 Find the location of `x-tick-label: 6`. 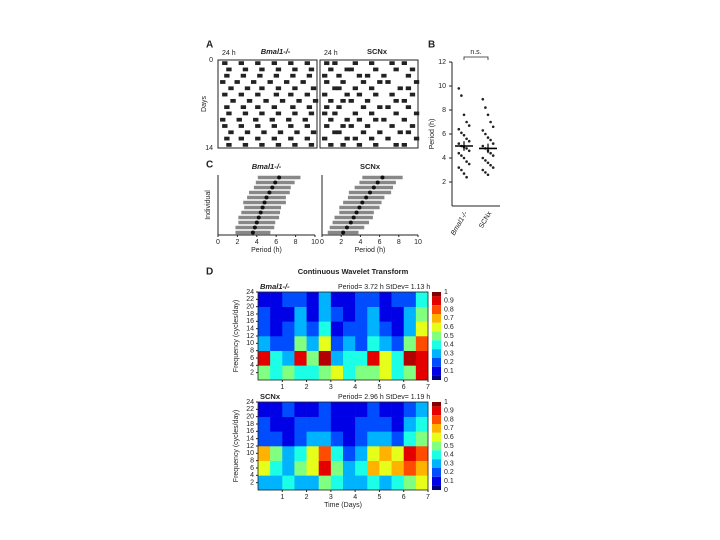

x-tick-label: 6 is located at coordinates (380, 242).